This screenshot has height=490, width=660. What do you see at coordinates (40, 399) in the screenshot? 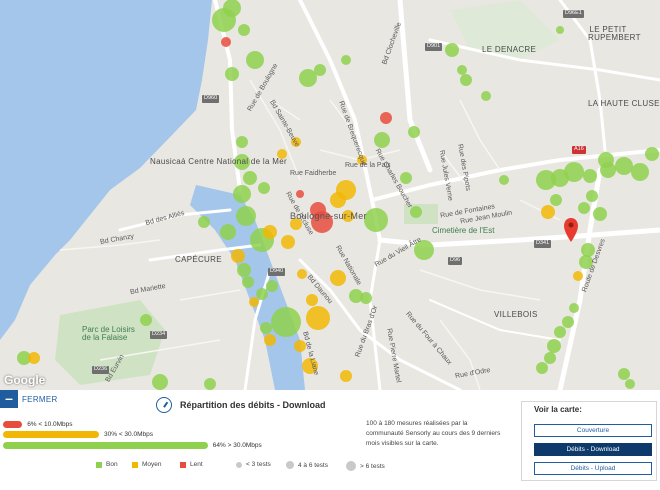
I see `close-label: FERMER` at bounding box center [40, 399].